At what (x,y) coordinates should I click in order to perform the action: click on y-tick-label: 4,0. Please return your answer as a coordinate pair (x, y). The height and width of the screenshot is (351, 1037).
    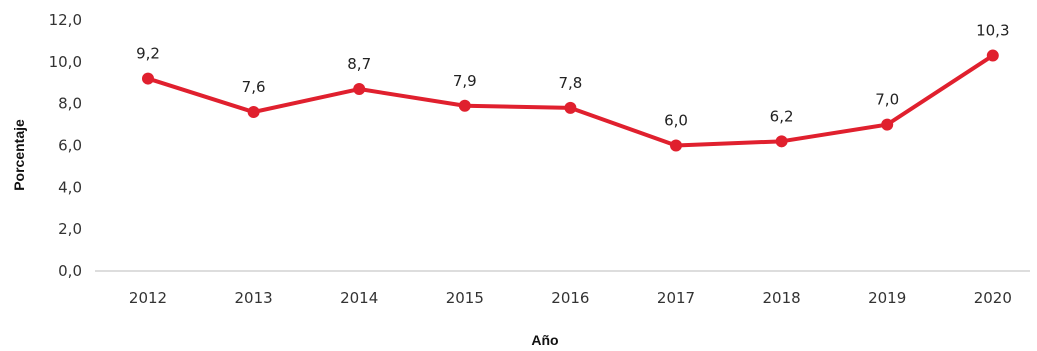
    Looking at the image, I should click on (70, 187).